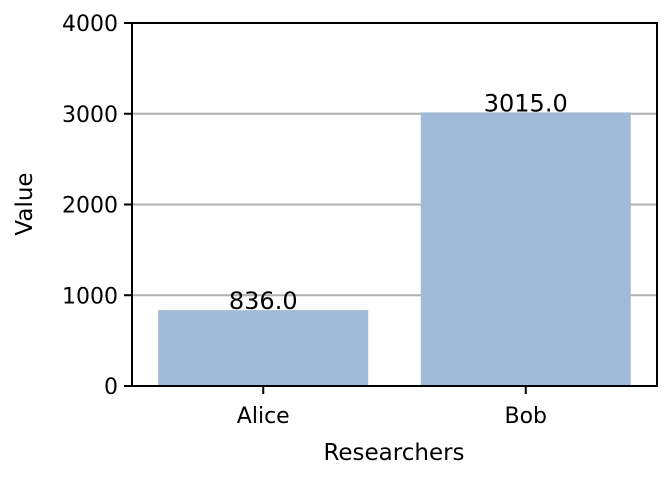 Image resolution: width=670 pixels, height=480 pixels. Describe the element at coordinates (263, 301) in the screenshot. I see `data-label-alice: 836.0` at that location.